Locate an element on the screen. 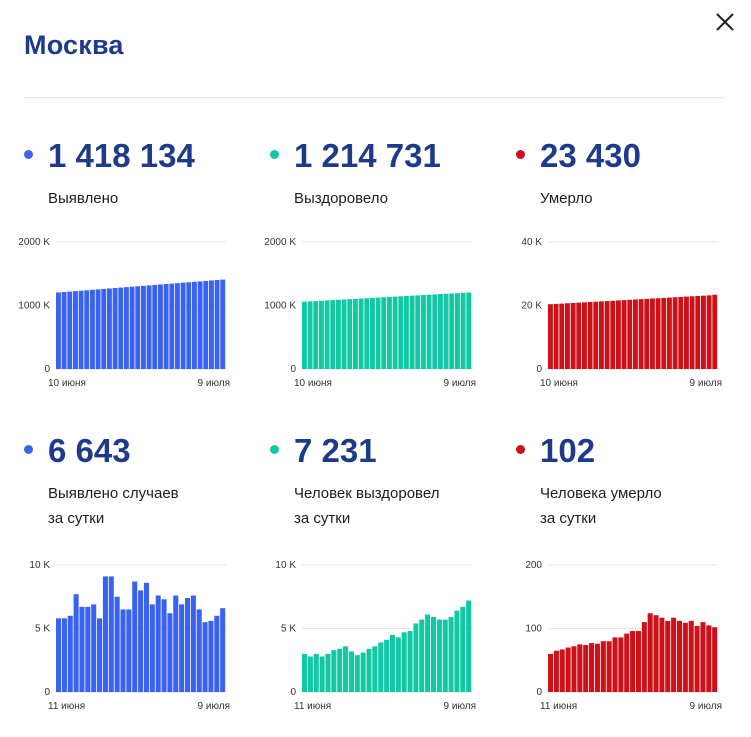 Image resolution: width=751 pixels, height=737 pixels. bar-chart: 0 5 K 10 K 11 июня 9 июля is located at coordinates (375, 636).